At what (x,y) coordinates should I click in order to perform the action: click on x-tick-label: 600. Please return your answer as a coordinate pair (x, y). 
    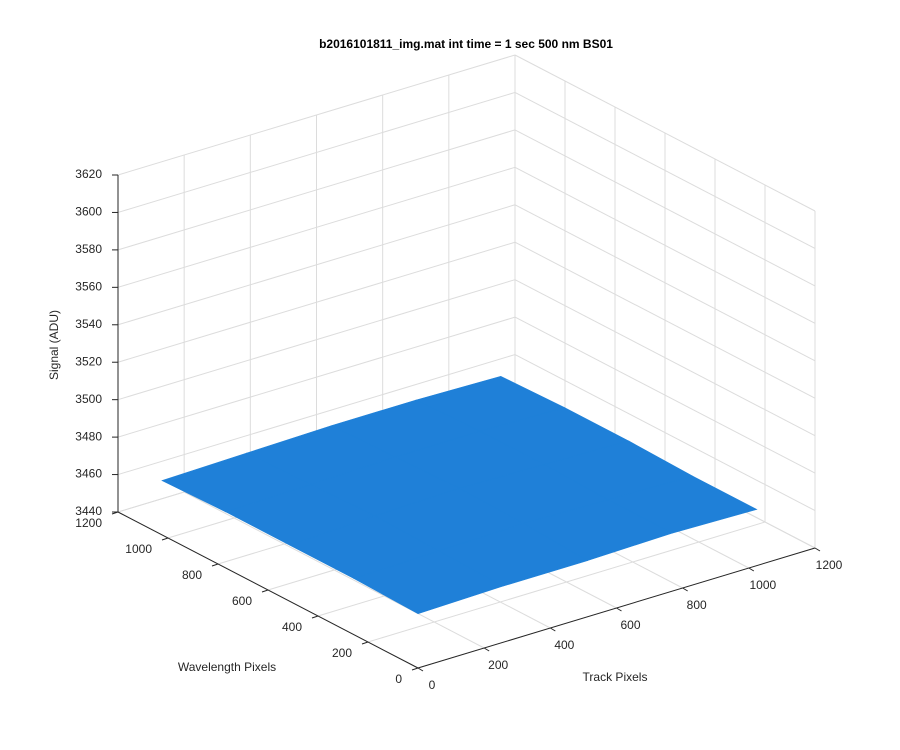
    Looking at the image, I should click on (630, 625).